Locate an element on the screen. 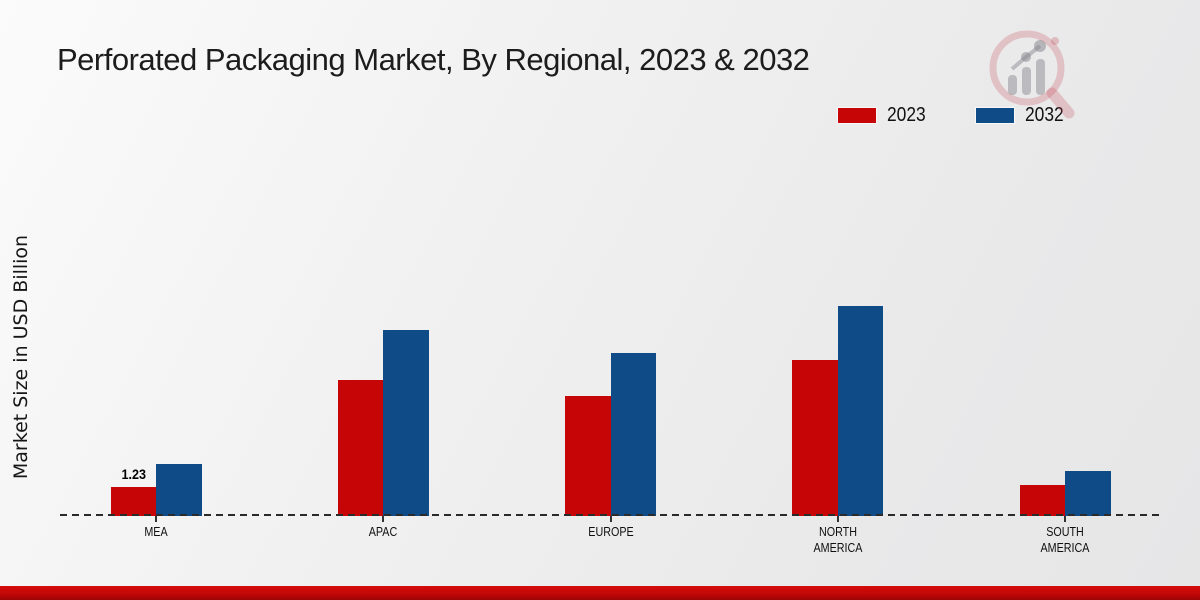 The height and width of the screenshot is (600, 1200). x-axis-tick-north is located at coordinates (837, 519).